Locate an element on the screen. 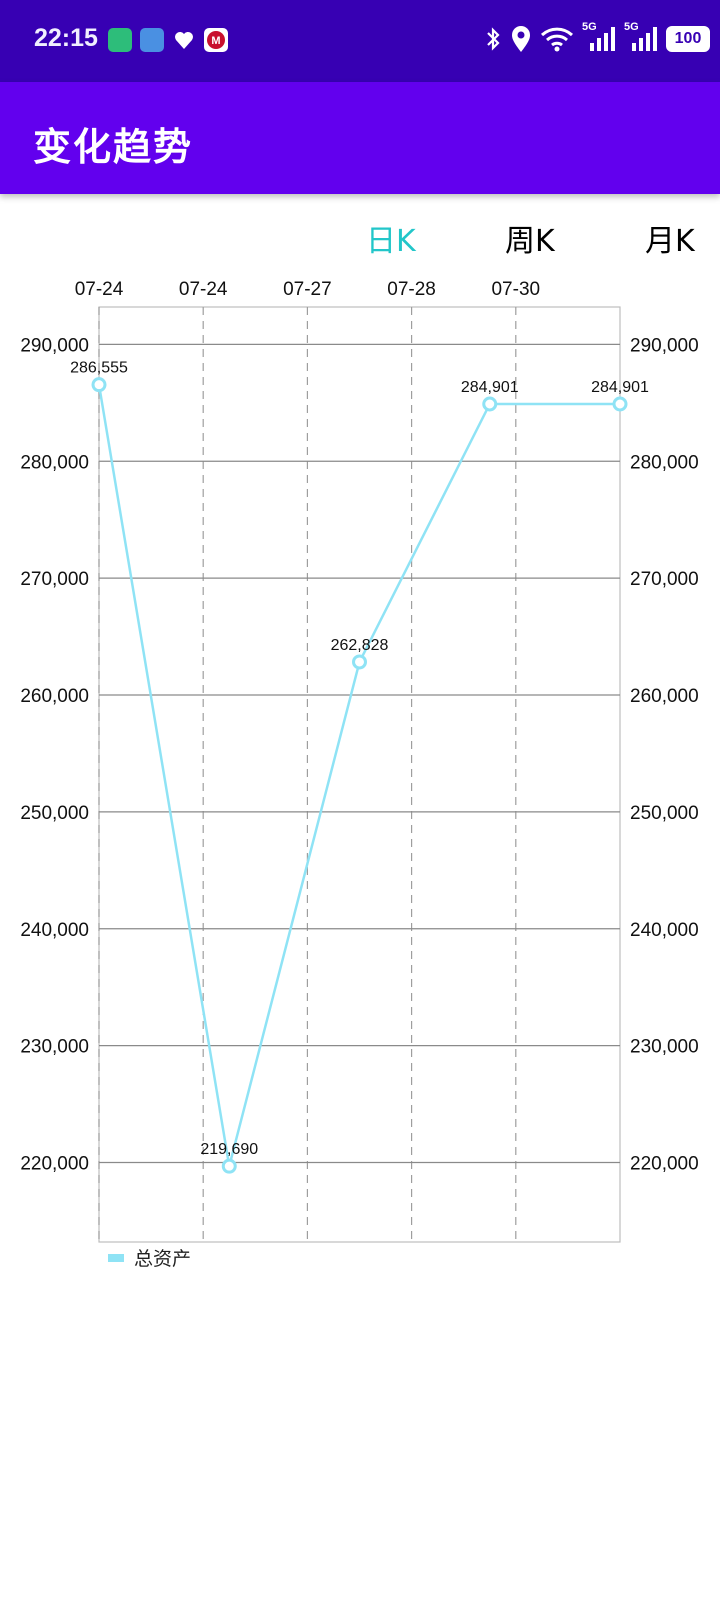  x-tick-label: 07-28 is located at coordinates (411, 289).